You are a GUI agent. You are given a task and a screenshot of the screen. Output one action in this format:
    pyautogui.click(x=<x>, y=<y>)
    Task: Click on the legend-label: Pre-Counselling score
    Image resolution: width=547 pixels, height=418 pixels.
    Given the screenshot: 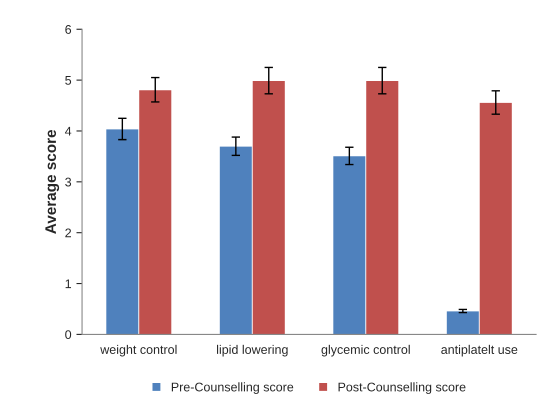 What is the action you would take?
    pyautogui.click(x=233, y=388)
    